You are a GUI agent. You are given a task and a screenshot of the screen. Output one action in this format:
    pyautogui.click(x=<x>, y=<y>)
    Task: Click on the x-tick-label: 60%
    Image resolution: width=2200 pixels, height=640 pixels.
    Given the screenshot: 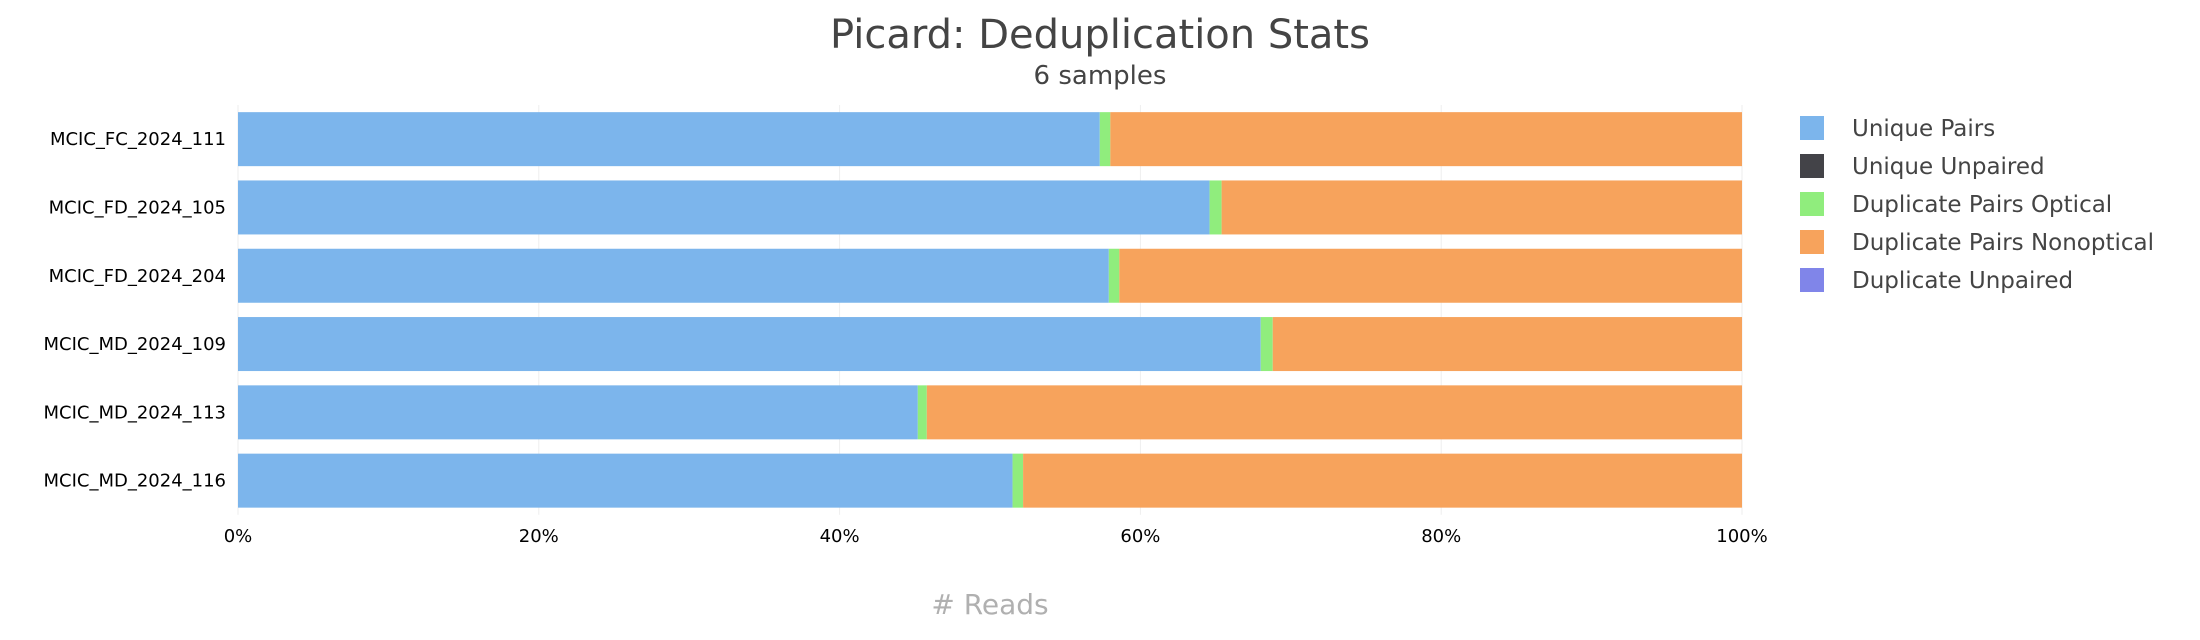 What is the action you would take?
    pyautogui.click(x=1140, y=536)
    